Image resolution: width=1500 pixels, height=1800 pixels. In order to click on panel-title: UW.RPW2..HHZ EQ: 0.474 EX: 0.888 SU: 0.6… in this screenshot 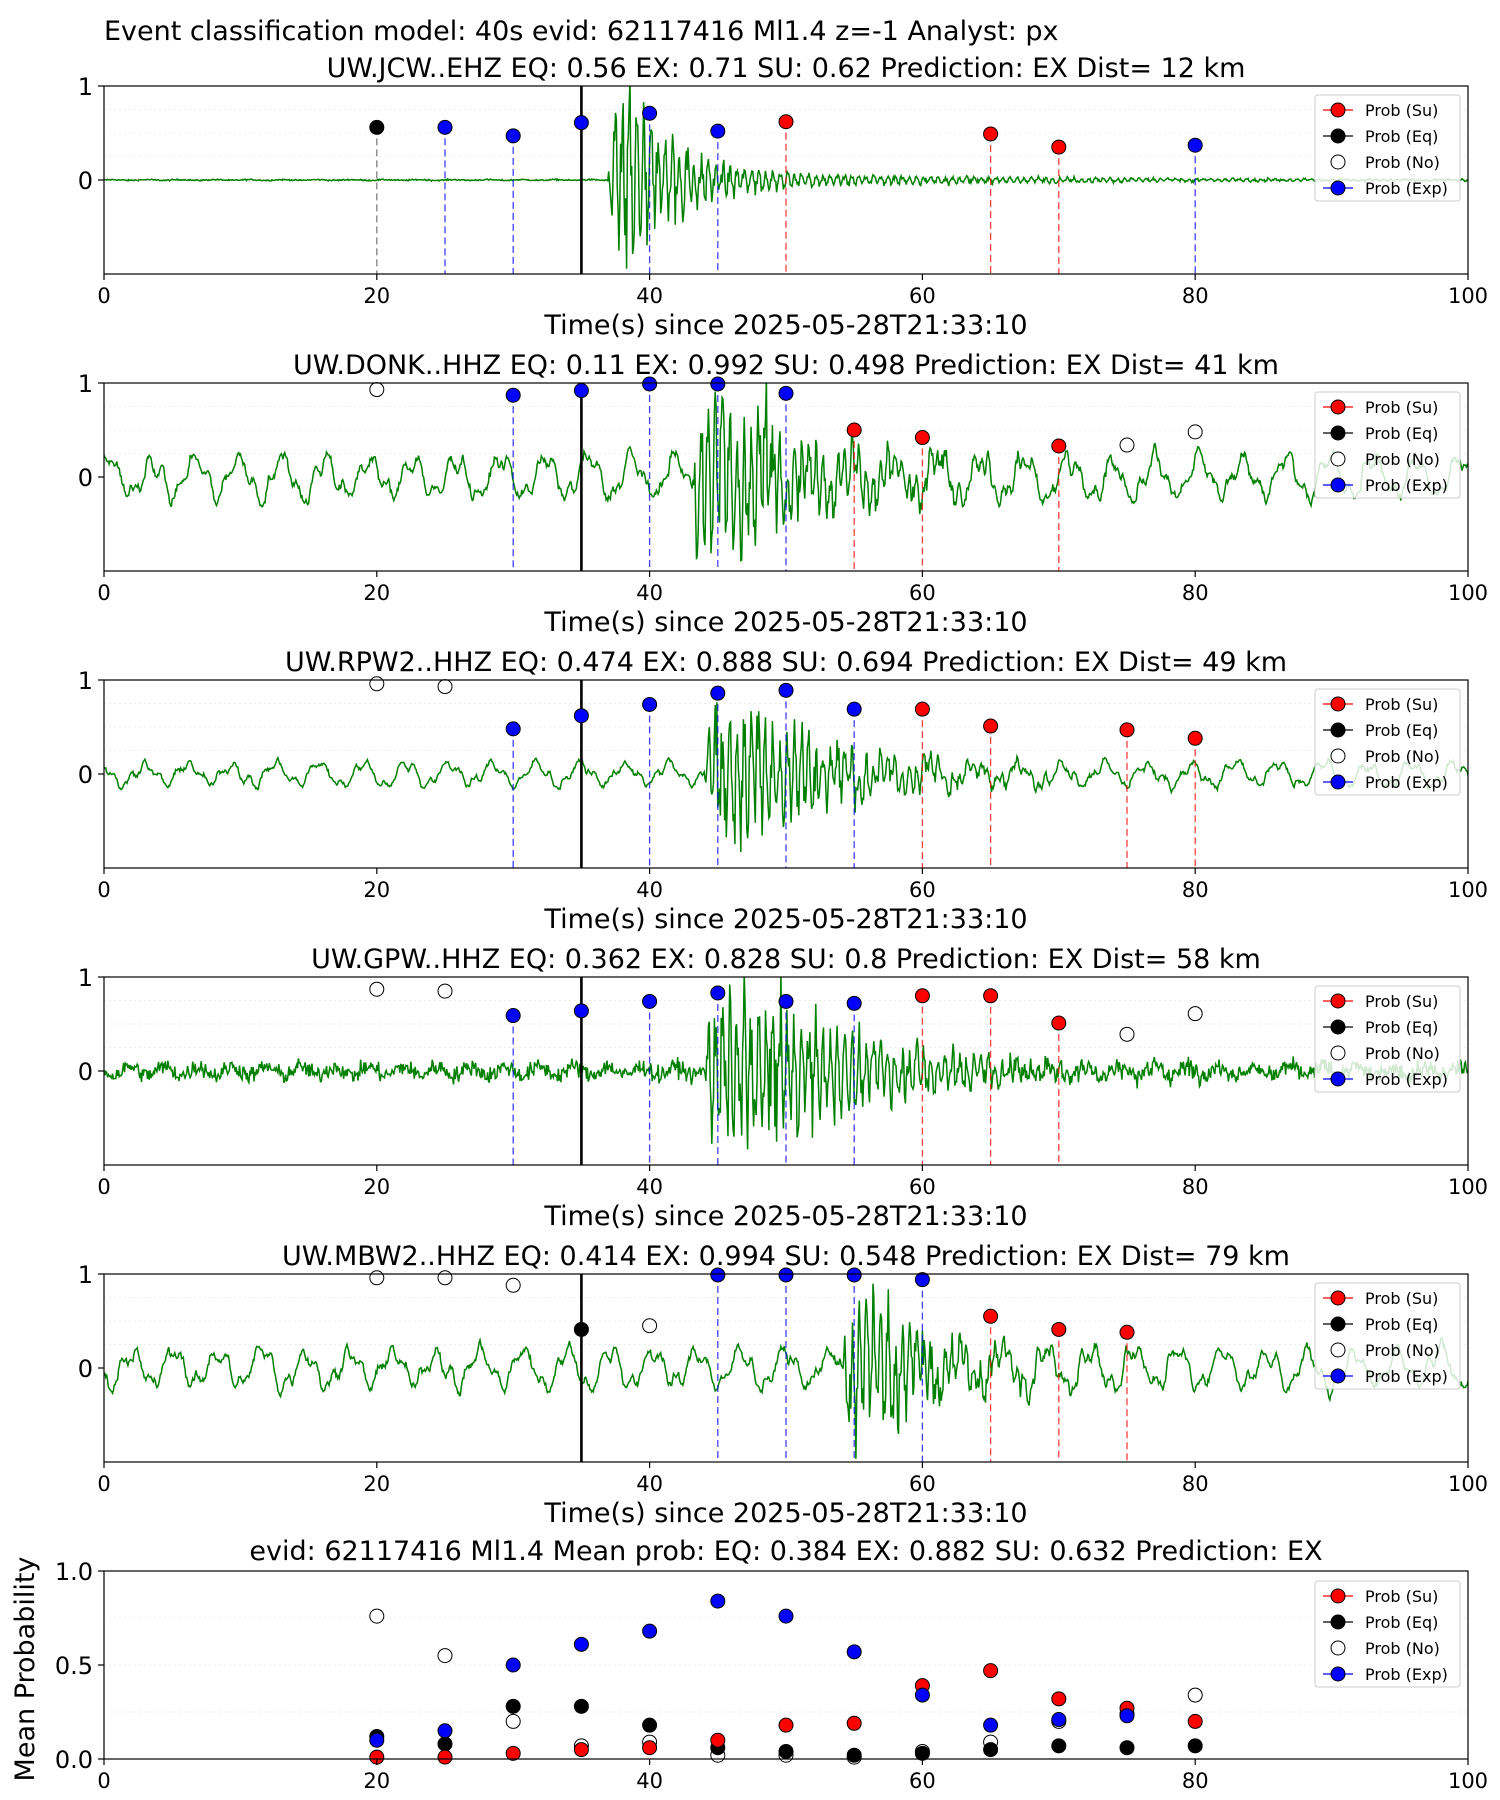, I will do `click(786, 662)`.